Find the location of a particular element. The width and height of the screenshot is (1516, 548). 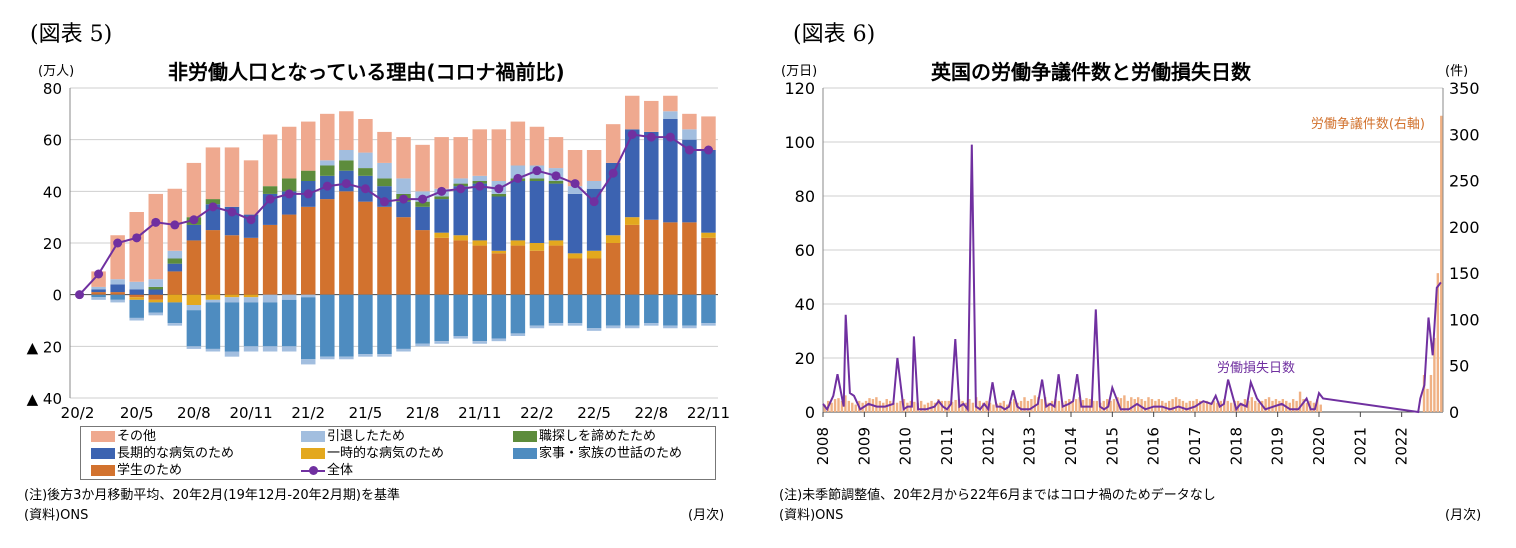

legend-item: 全体 is located at coordinates (327, 470).